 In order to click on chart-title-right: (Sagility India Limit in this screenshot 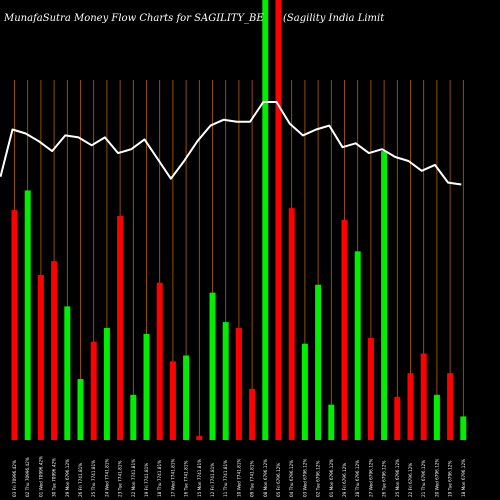, I will do `click(334, 18)`.